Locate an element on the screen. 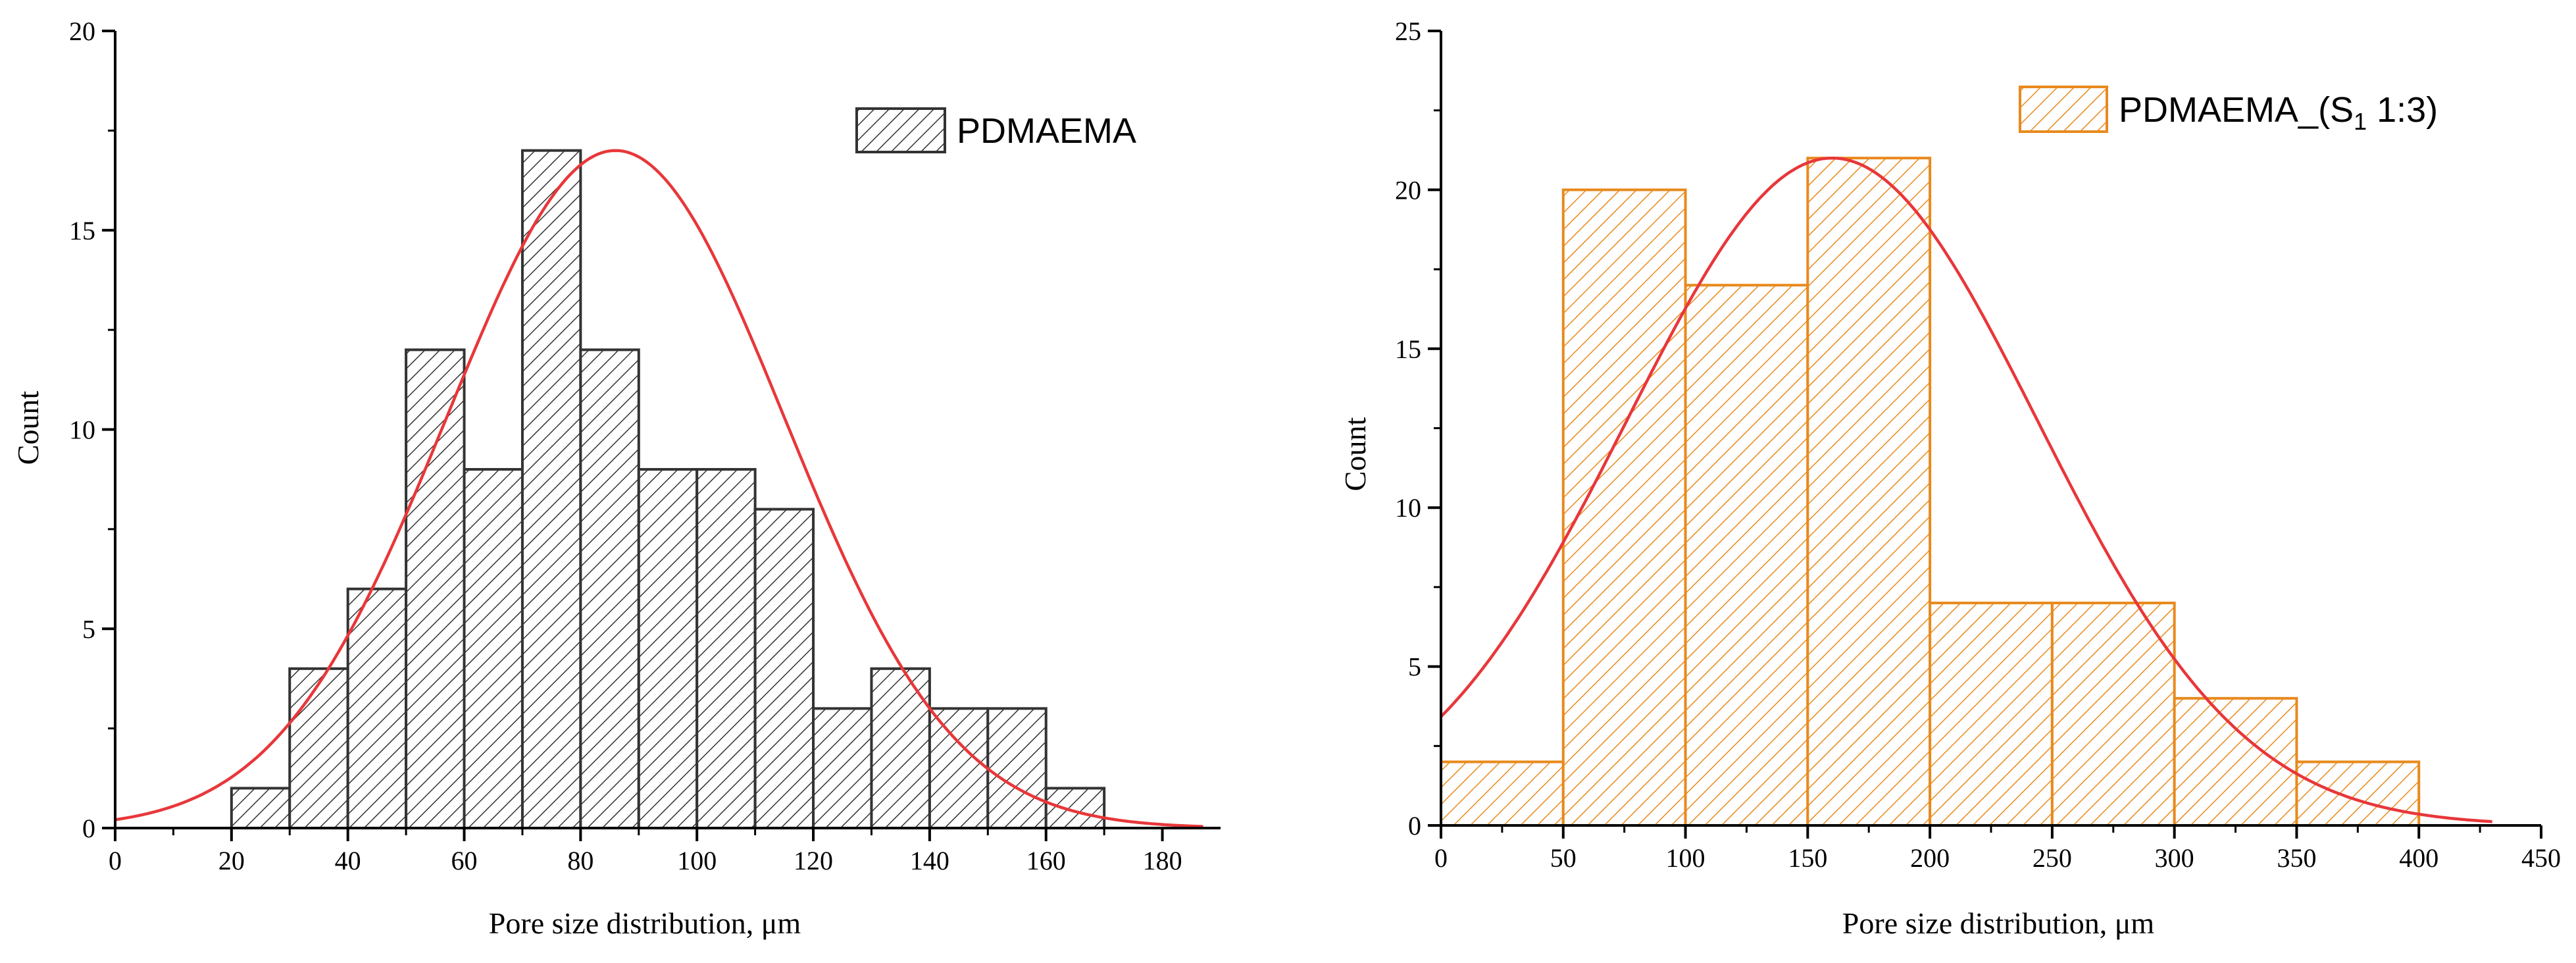 Image resolution: width=2576 pixels, height=963 pixels. x-tick-label: 120 is located at coordinates (813, 861).